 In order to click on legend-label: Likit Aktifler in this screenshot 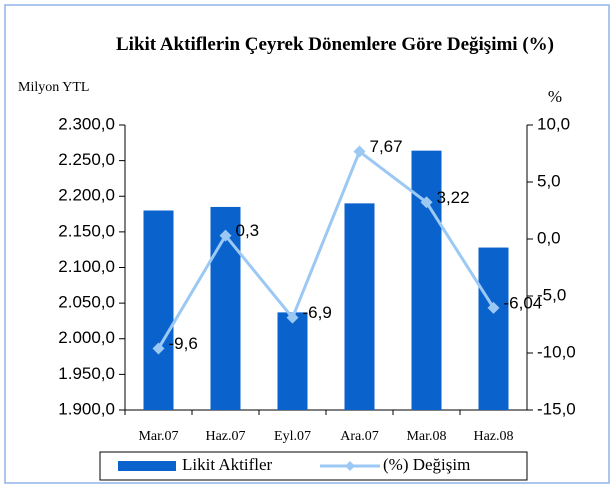, I will do `click(227, 464)`.